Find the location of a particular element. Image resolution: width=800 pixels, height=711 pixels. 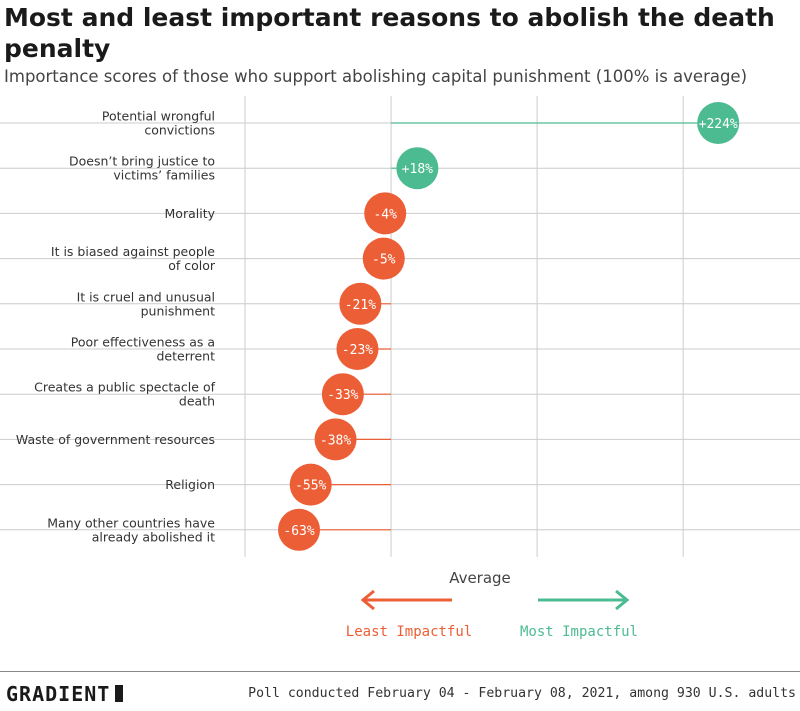

data-label: -23% is located at coordinates (357, 350).